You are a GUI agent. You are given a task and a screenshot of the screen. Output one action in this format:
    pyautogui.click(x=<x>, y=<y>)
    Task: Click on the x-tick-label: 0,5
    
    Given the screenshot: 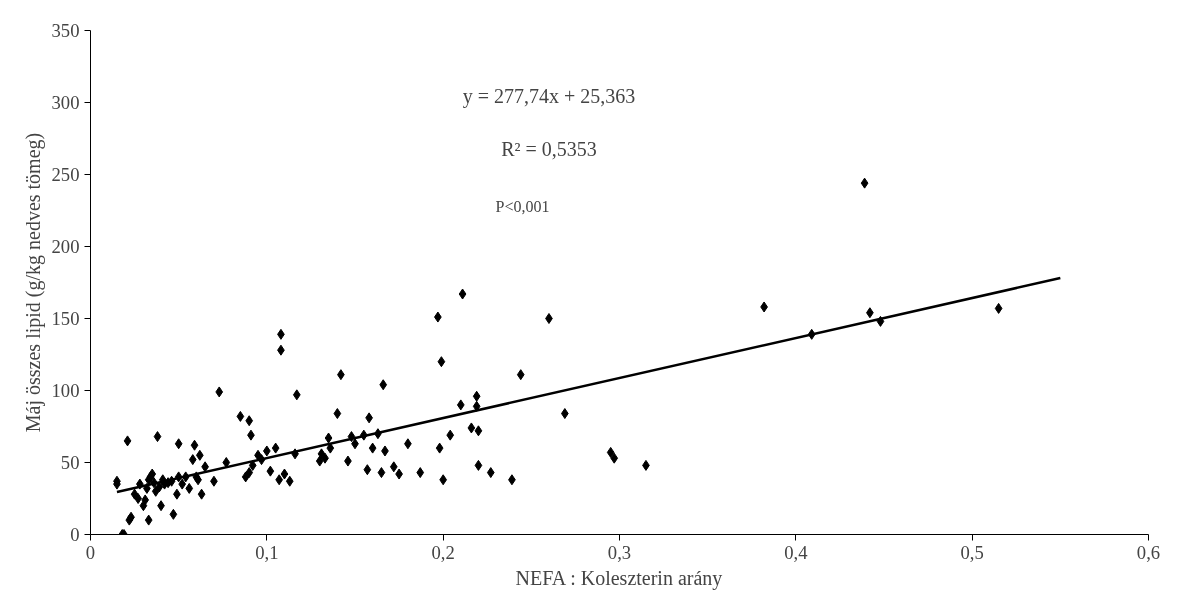 What is the action you would take?
    pyautogui.click(x=972, y=552)
    